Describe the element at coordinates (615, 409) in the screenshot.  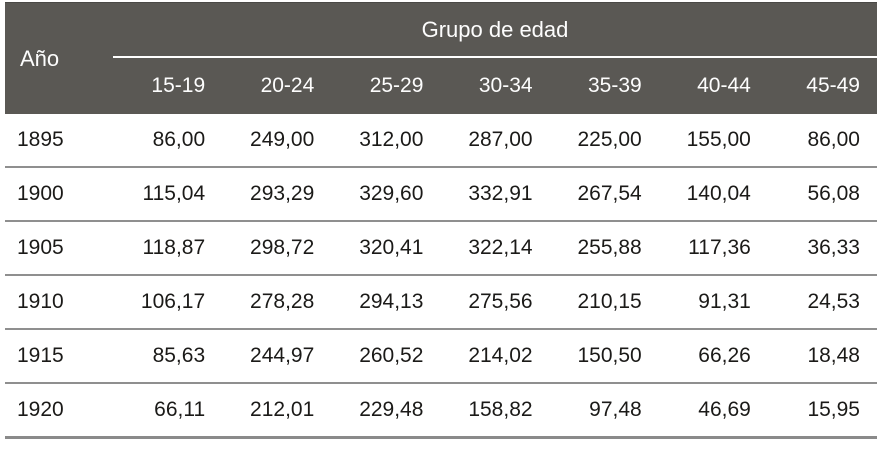
I see `value-cell: 97,48` at that location.